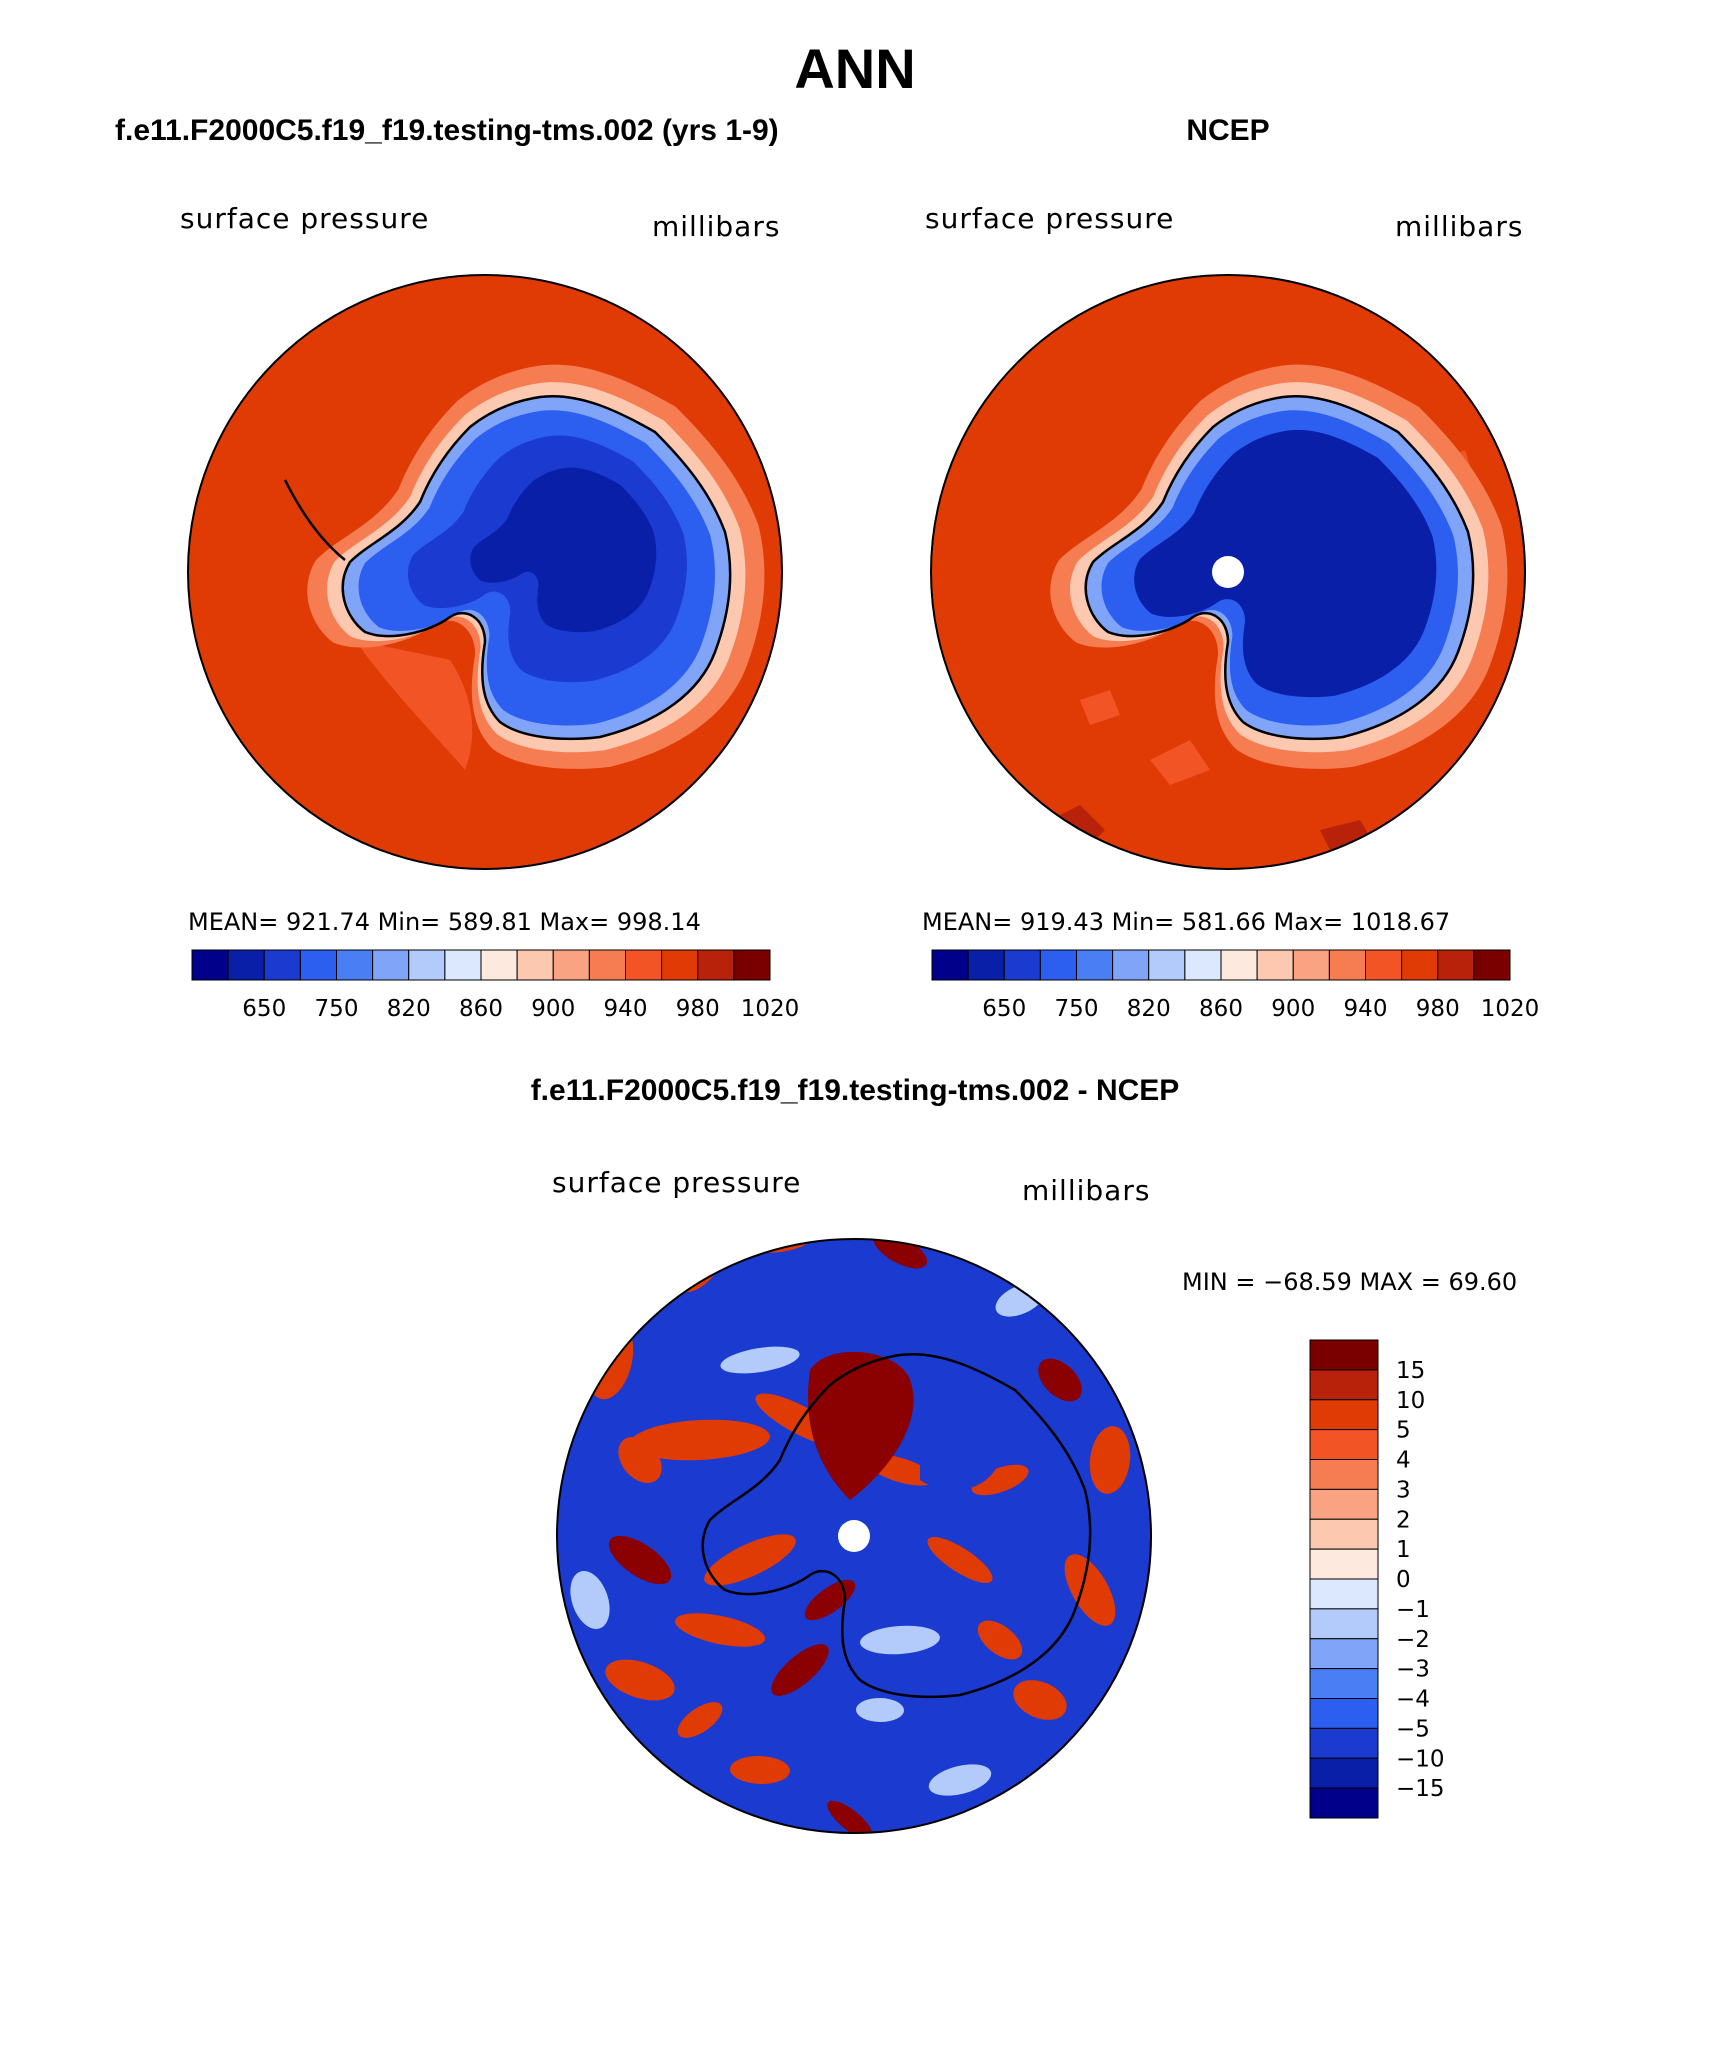 The width and height of the screenshot is (1710, 2061). Describe the element at coordinates (1235, 985) in the screenshot. I see `colorbar-ncep: 650 750 820 860 900 940 980 1020` at that location.